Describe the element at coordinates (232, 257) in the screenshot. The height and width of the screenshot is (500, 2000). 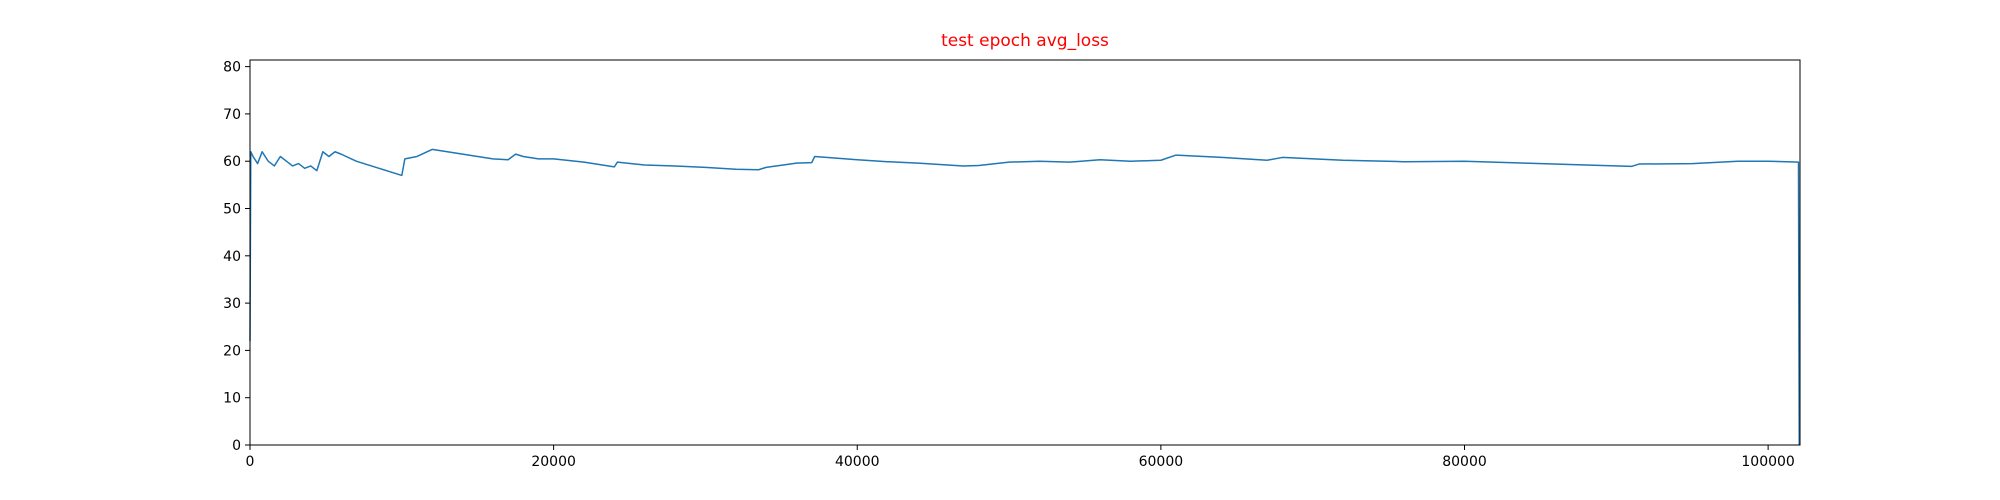
I see `y-tick-label: 40` at that location.